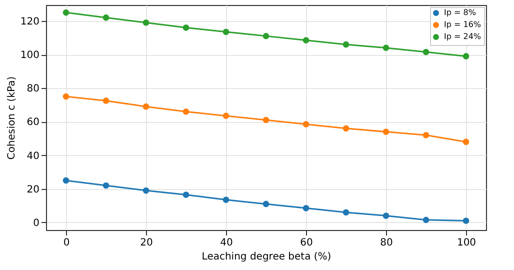 Image resolution: width=514 pixels, height=270 pixels. Describe the element at coordinates (33, 122) in the screenshot. I see `y-tick-label: 60` at that location.